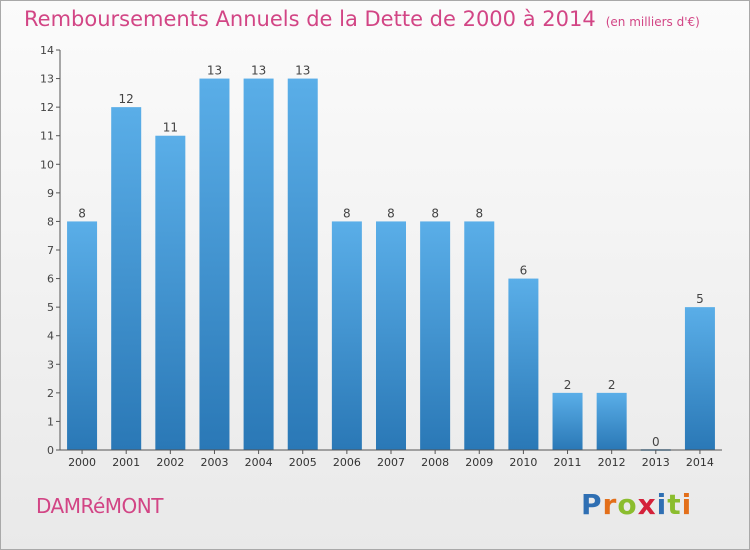 The image size is (750, 550). I want to click on logo-letter: P, so click(592, 504).